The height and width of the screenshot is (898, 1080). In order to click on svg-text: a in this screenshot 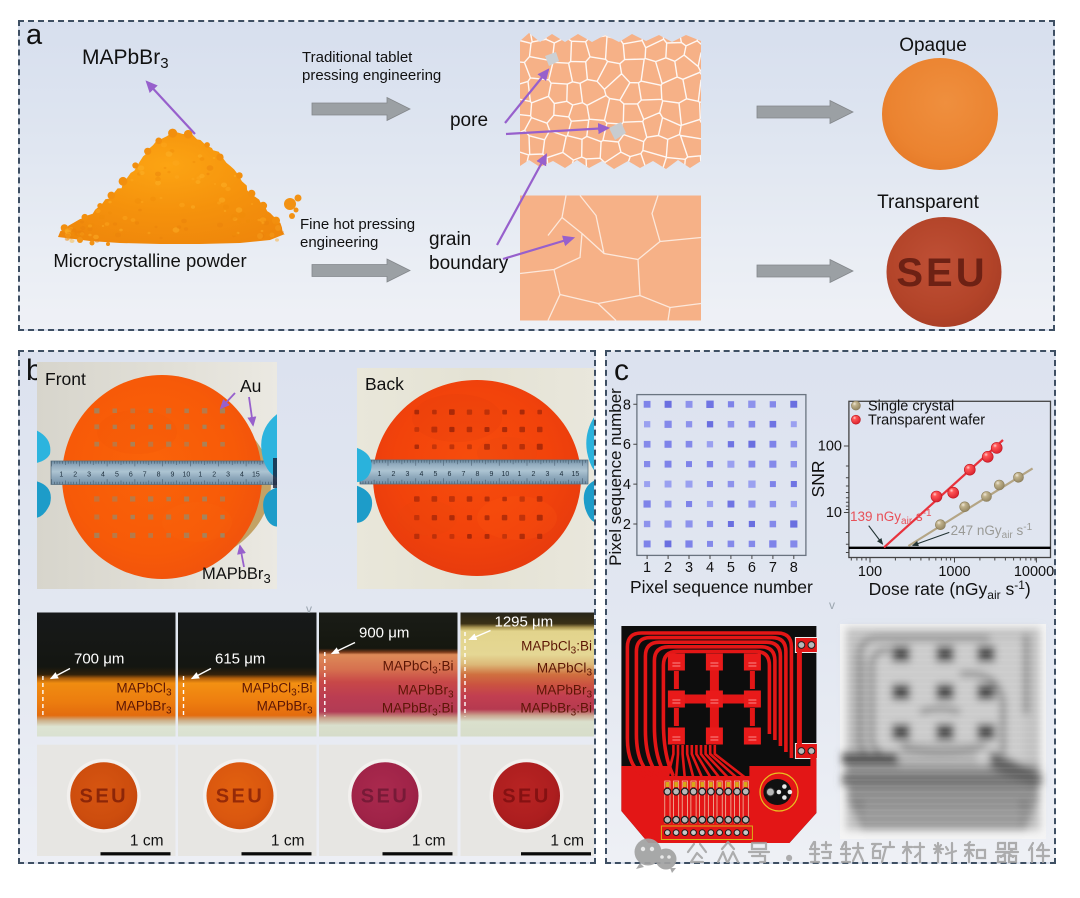, I will do `click(34, 36)`.